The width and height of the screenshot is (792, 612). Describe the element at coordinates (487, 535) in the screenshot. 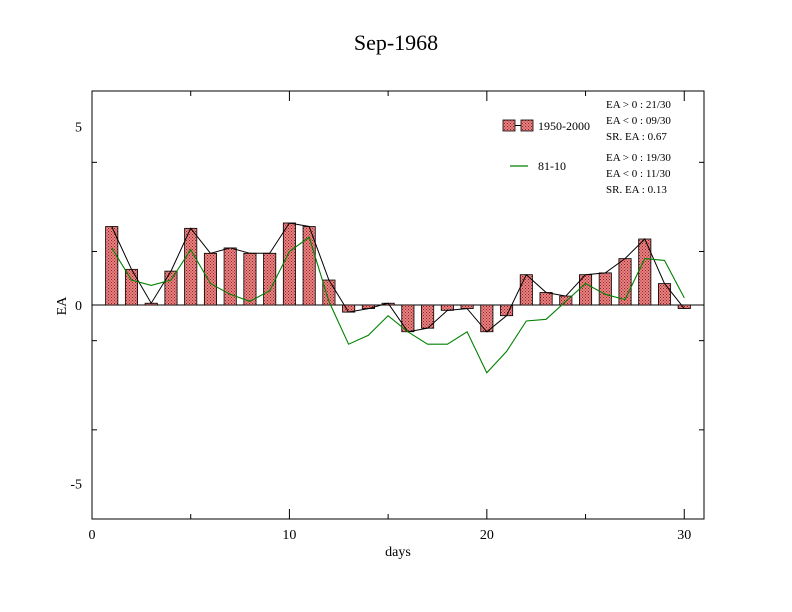

I see `x-tick-label: 20` at that location.